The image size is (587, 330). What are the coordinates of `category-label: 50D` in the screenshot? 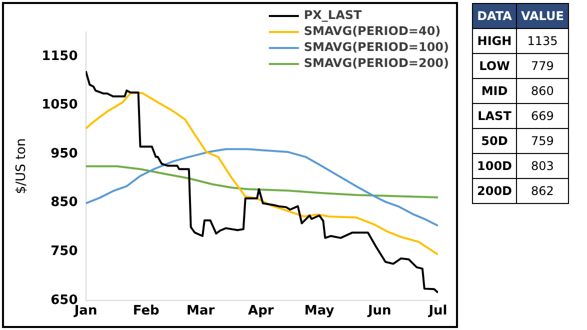 It's located at (494, 141).